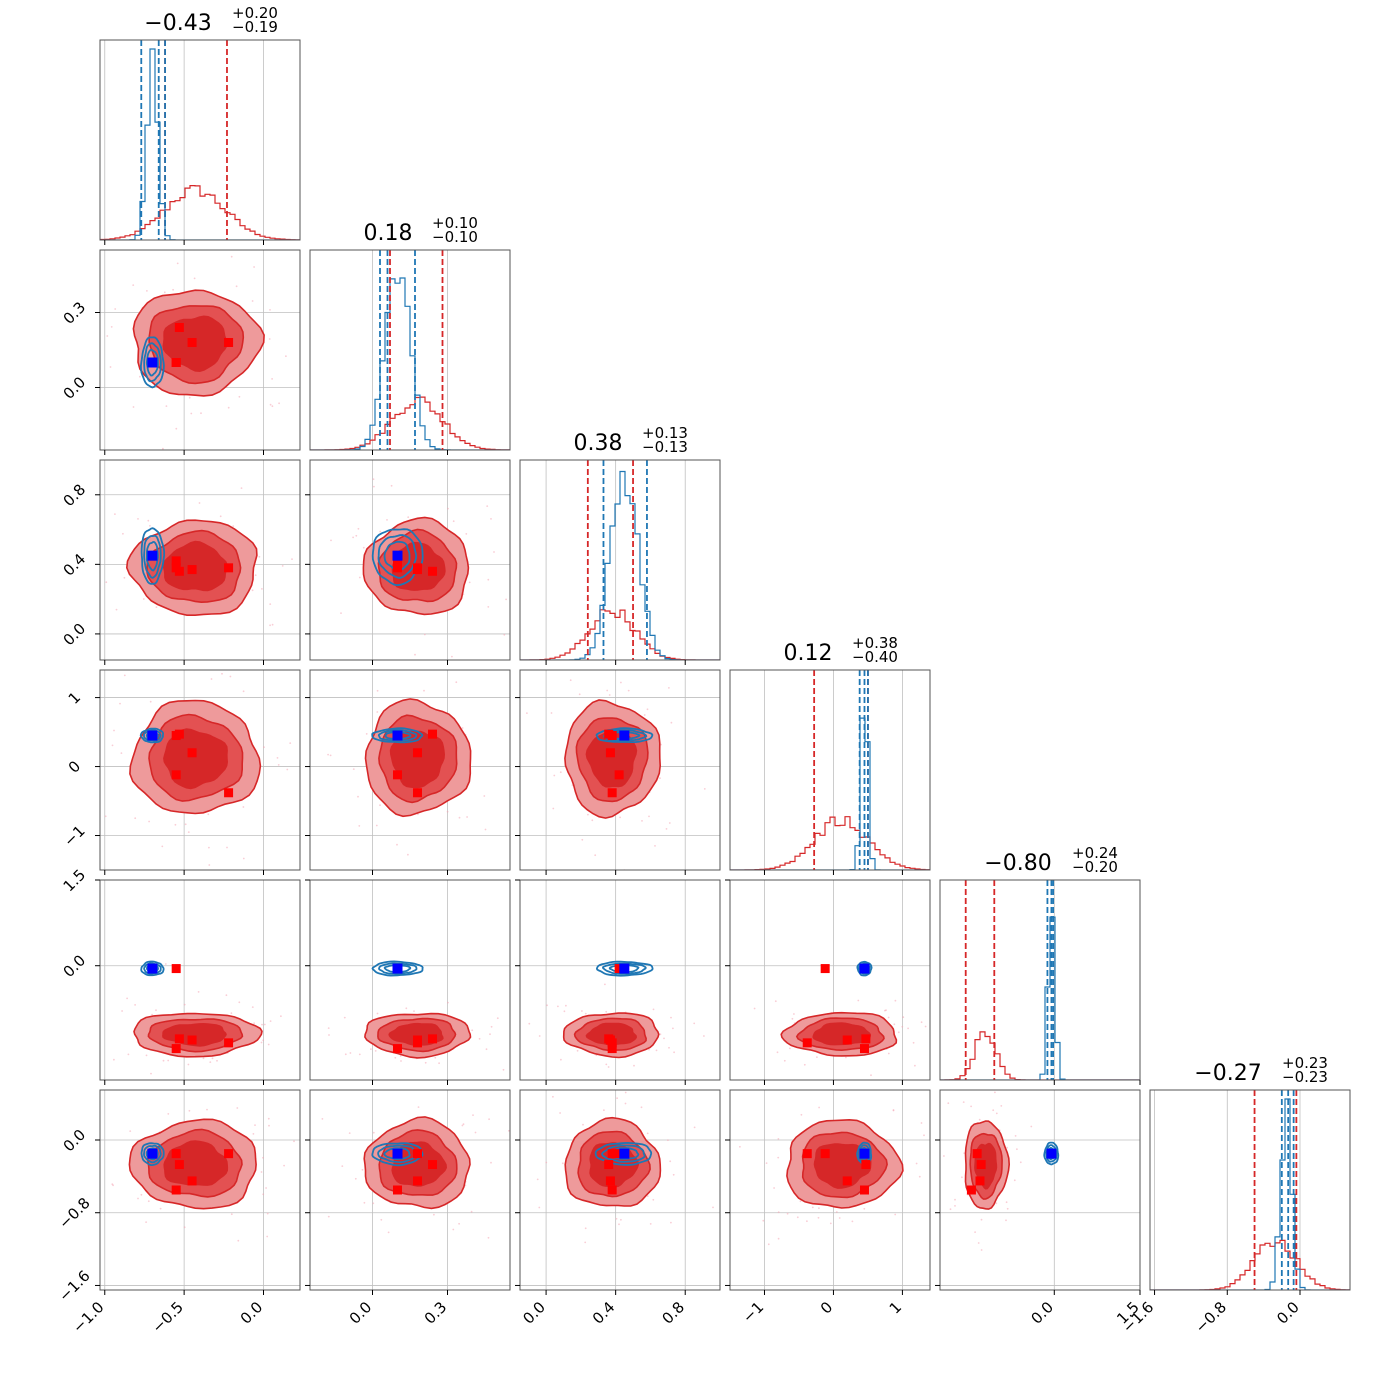  Describe the element at coordinates (74, 697) in the screenshot. I see `y-tick-label: 1` at that location.